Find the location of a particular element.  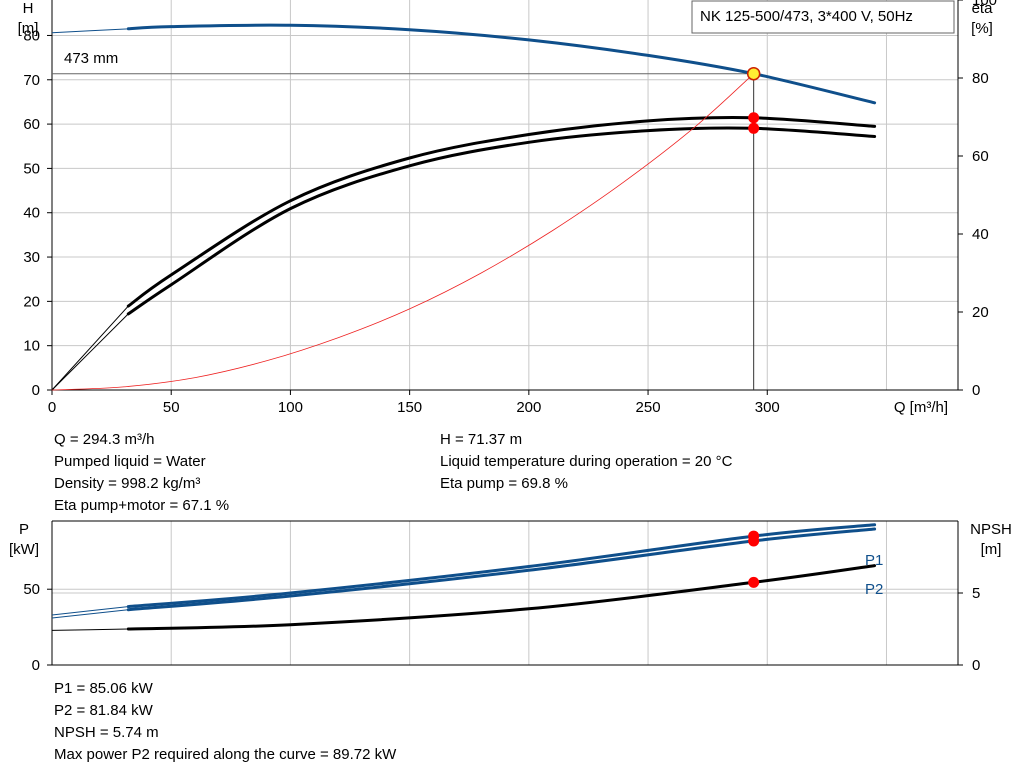

bottom-y-axis-label-left: P is located at coordinates (24, 529).